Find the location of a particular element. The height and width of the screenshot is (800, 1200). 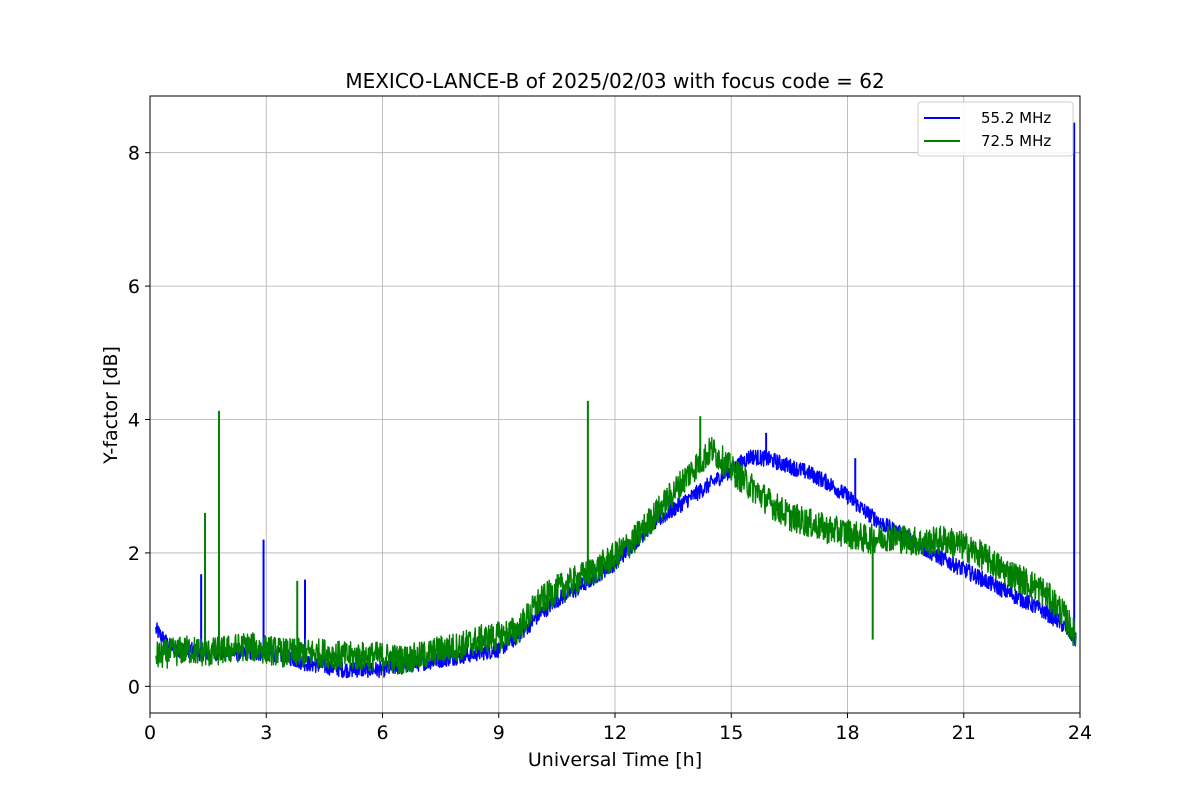

y-tick-label: 8 is located at coordinates (134, 154).